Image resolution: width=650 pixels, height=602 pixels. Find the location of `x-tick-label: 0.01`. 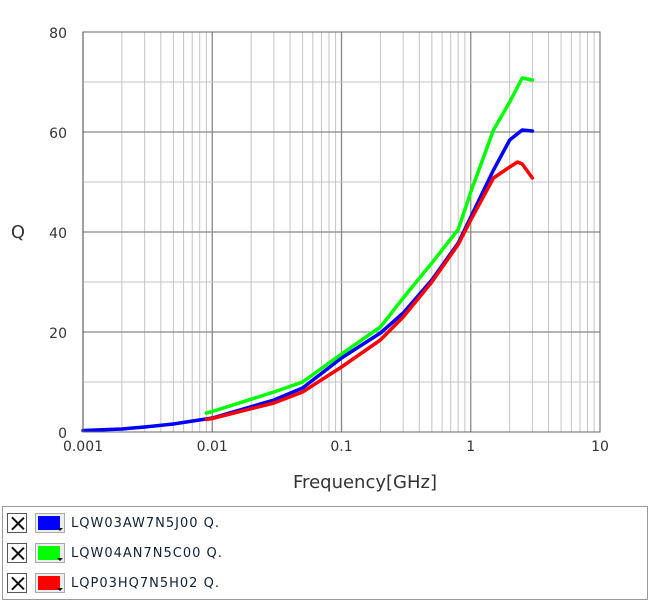

x-tick-label: 0.01 is located at coordinates (212, 447).